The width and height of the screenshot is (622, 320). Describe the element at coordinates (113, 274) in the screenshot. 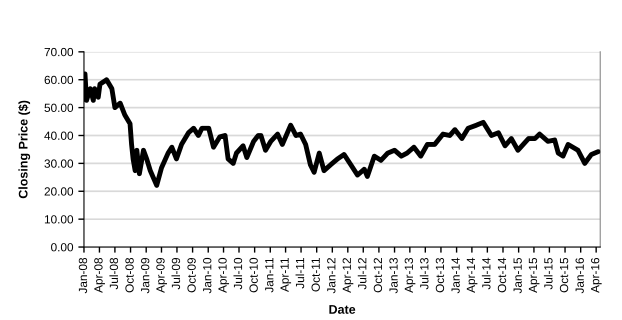

I see `x-tick-label: Jul-08` at that location.